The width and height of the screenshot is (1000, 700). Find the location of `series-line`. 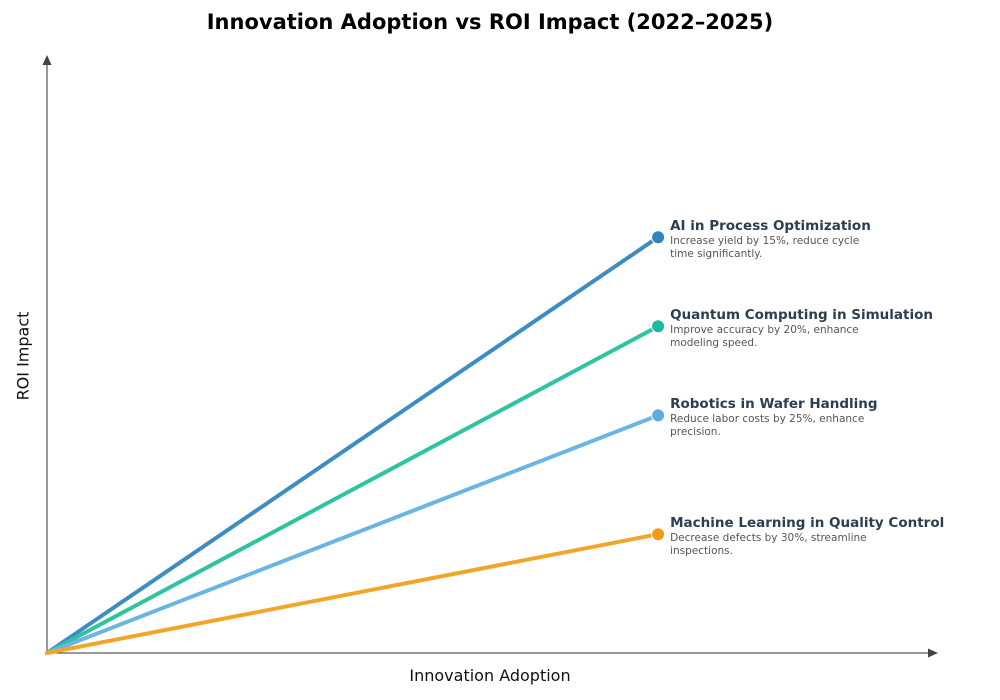

series-line is located at coordinates (353, 593).